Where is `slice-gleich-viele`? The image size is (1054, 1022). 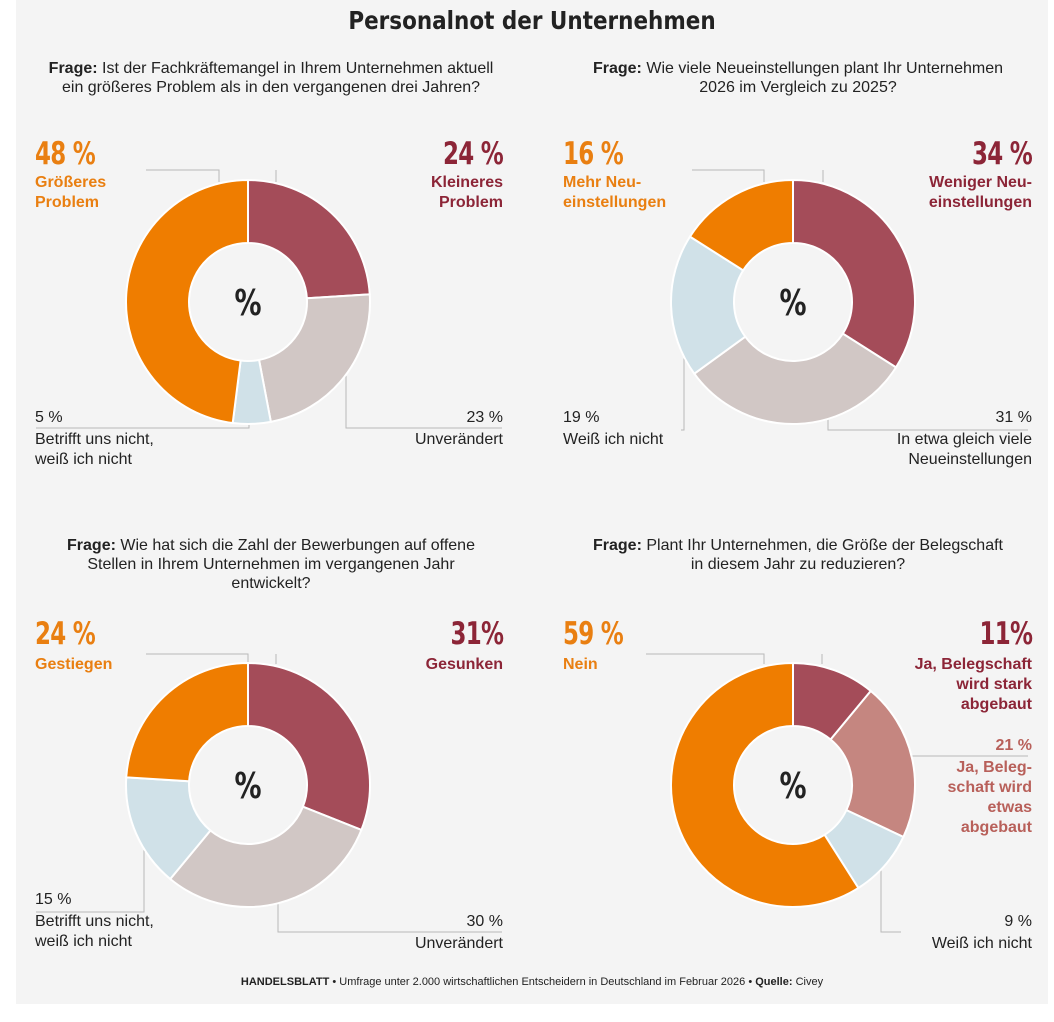 slice-gleich-viele is located at coordinates (795, 378).